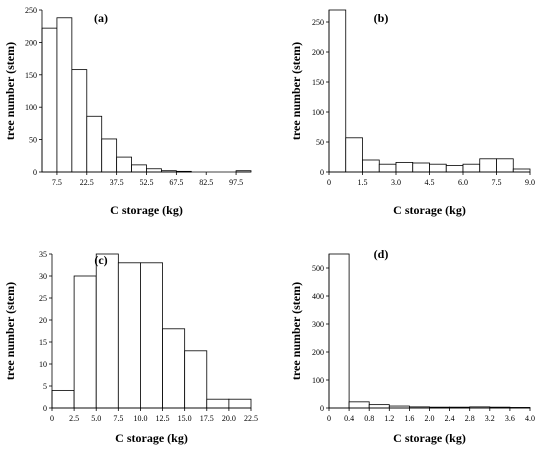  What do you see at coordinates (147, 182) in the screenshot?
I see `x-tick-label-a-3: 52.5` at bounding box center [147, 182].